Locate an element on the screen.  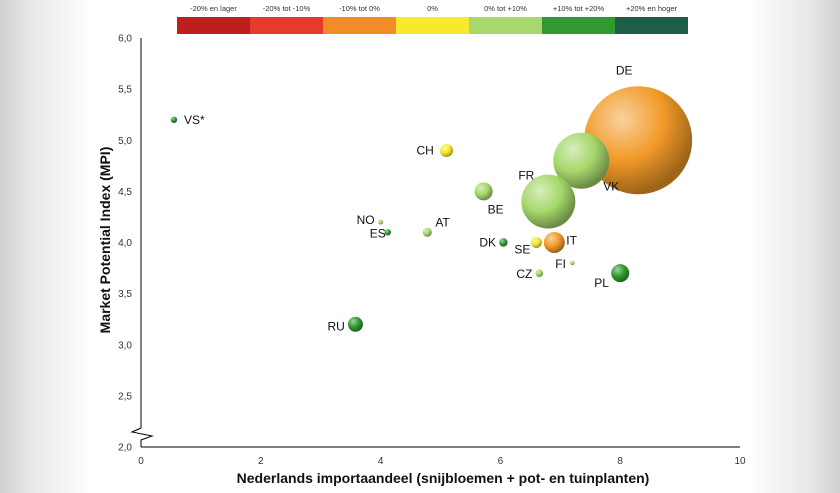
point-label: CZ is located at coordinates (524, 274).